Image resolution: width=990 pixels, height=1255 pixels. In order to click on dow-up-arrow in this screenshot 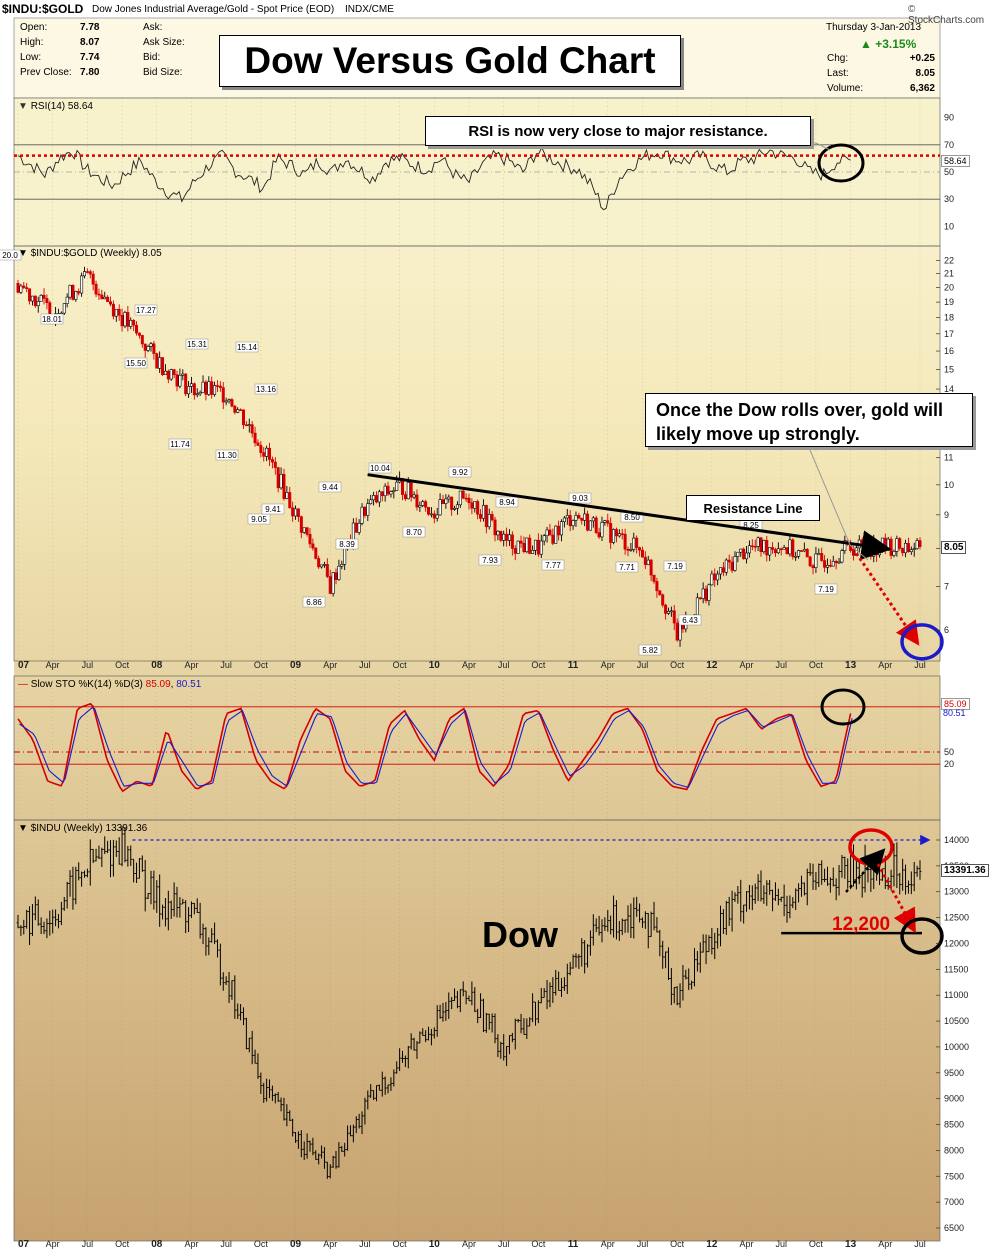, I will do `click(865, 870)`.